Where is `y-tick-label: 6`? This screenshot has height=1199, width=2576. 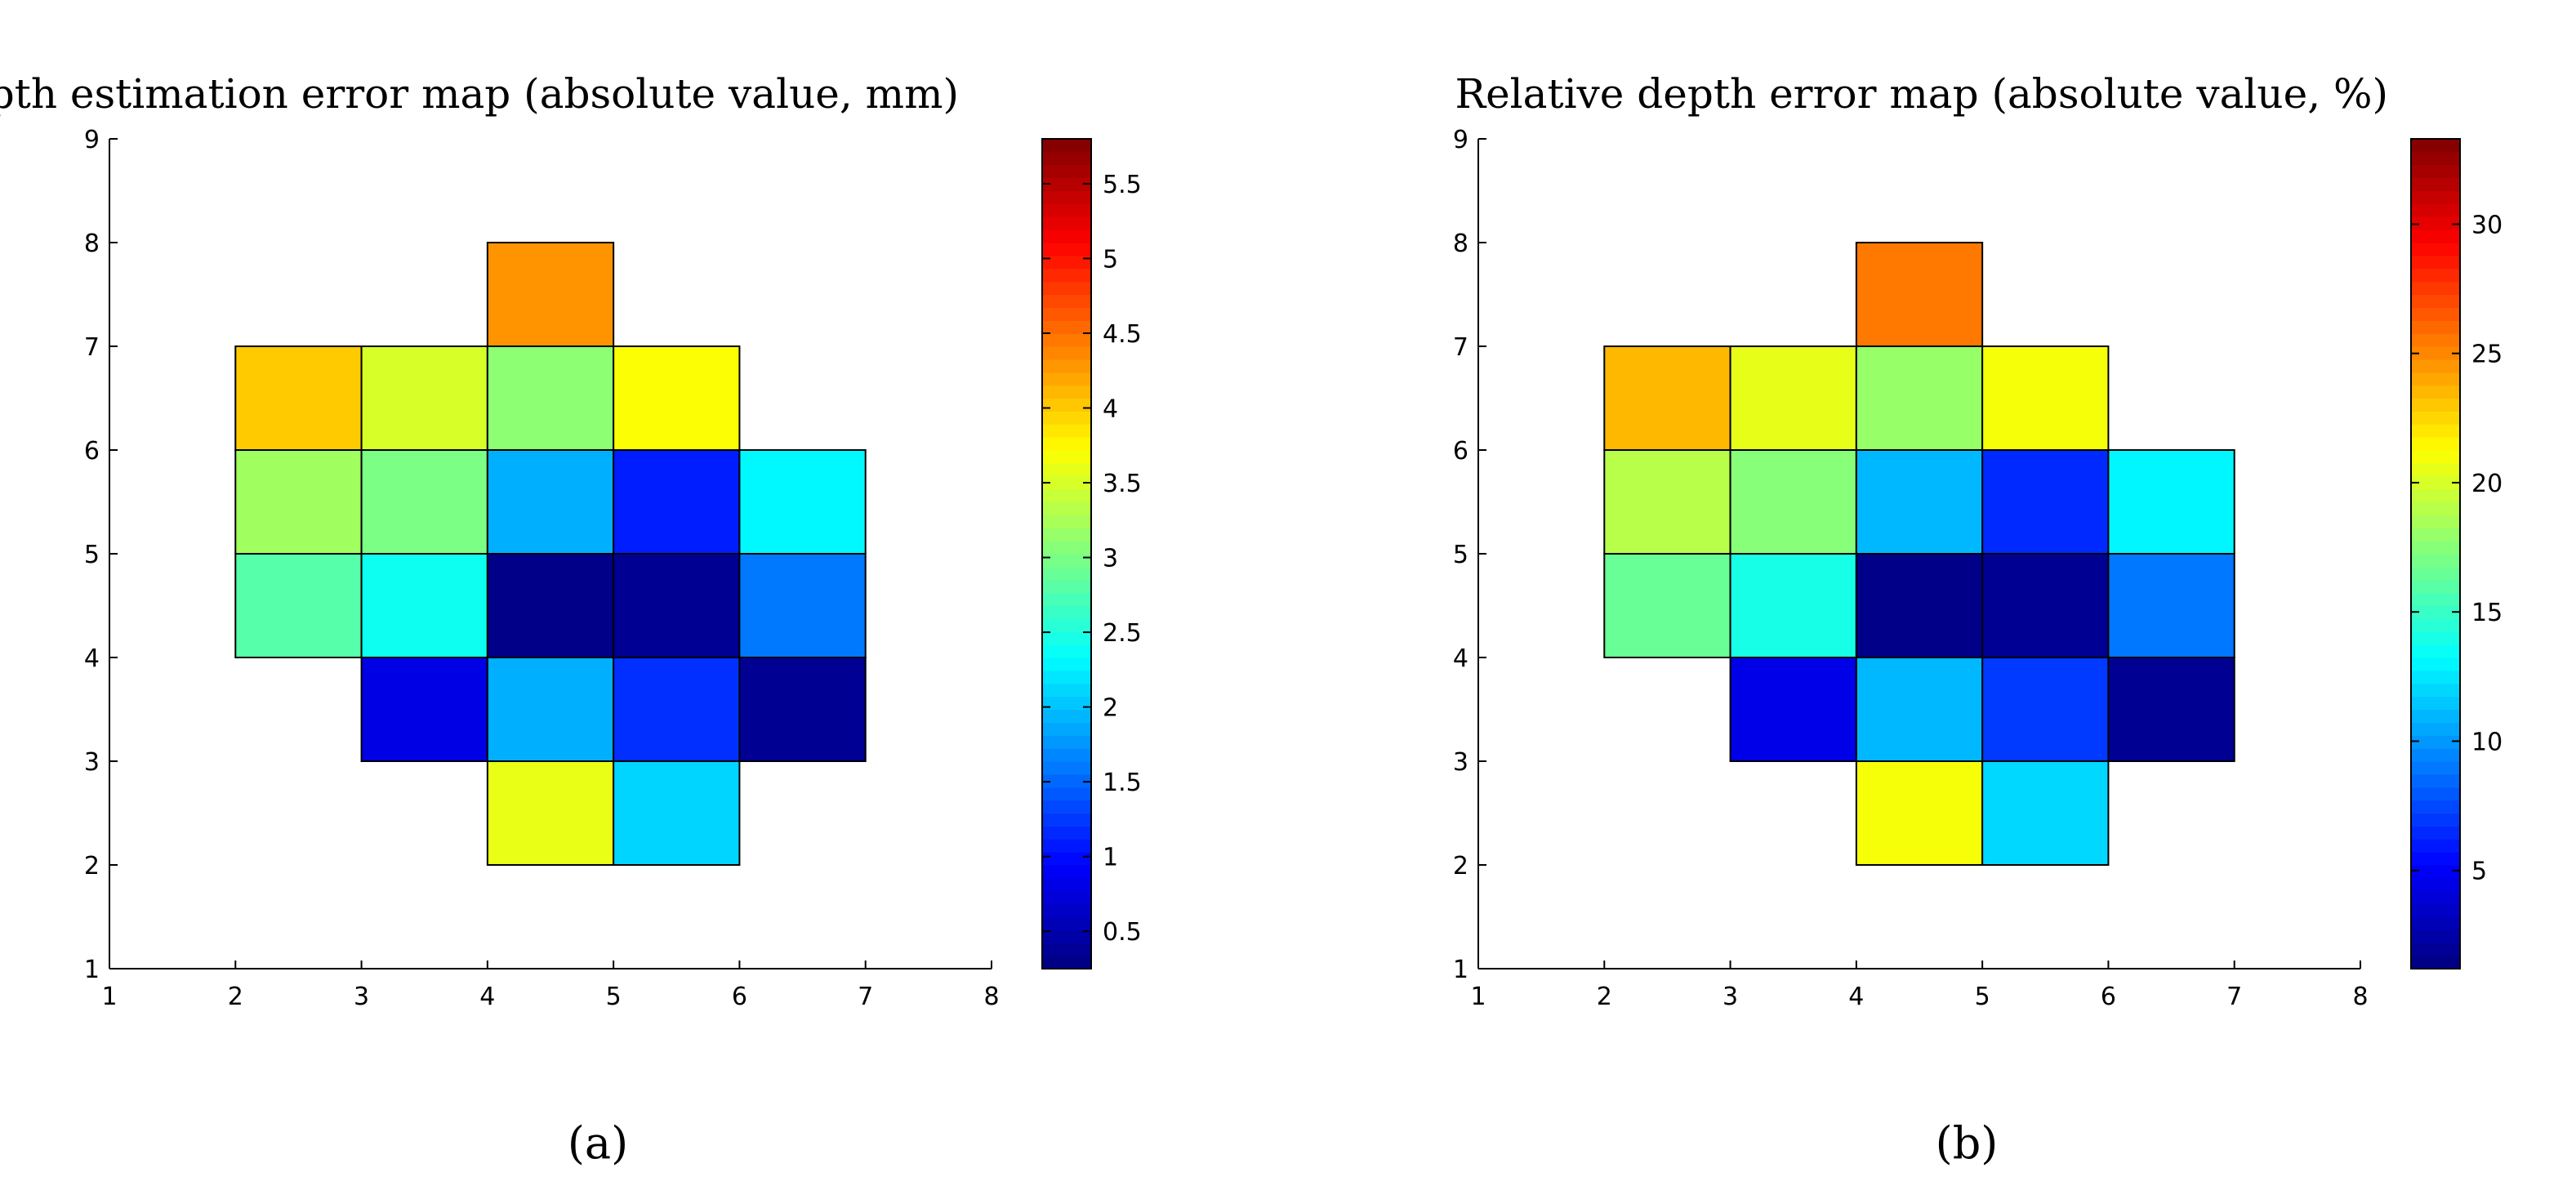
y-tick-label: 6 is located at coordinates (92, 452).